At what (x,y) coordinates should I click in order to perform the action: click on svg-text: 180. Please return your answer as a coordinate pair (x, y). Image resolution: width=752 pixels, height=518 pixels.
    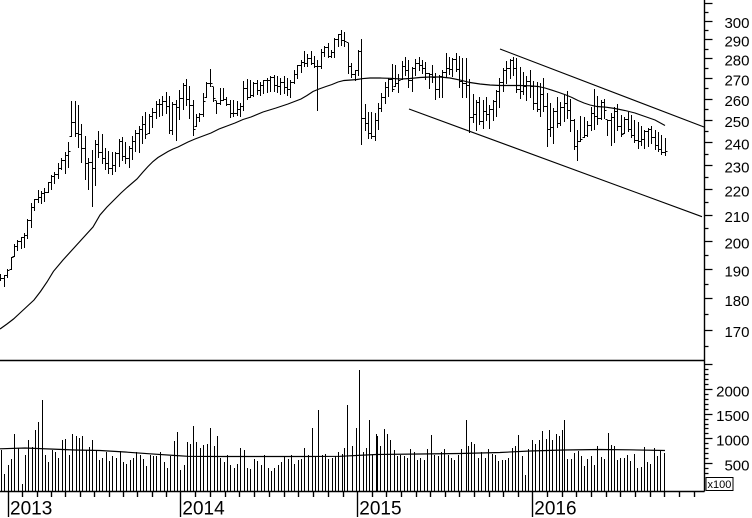
    Looking at the image, I should click on (736, 301).